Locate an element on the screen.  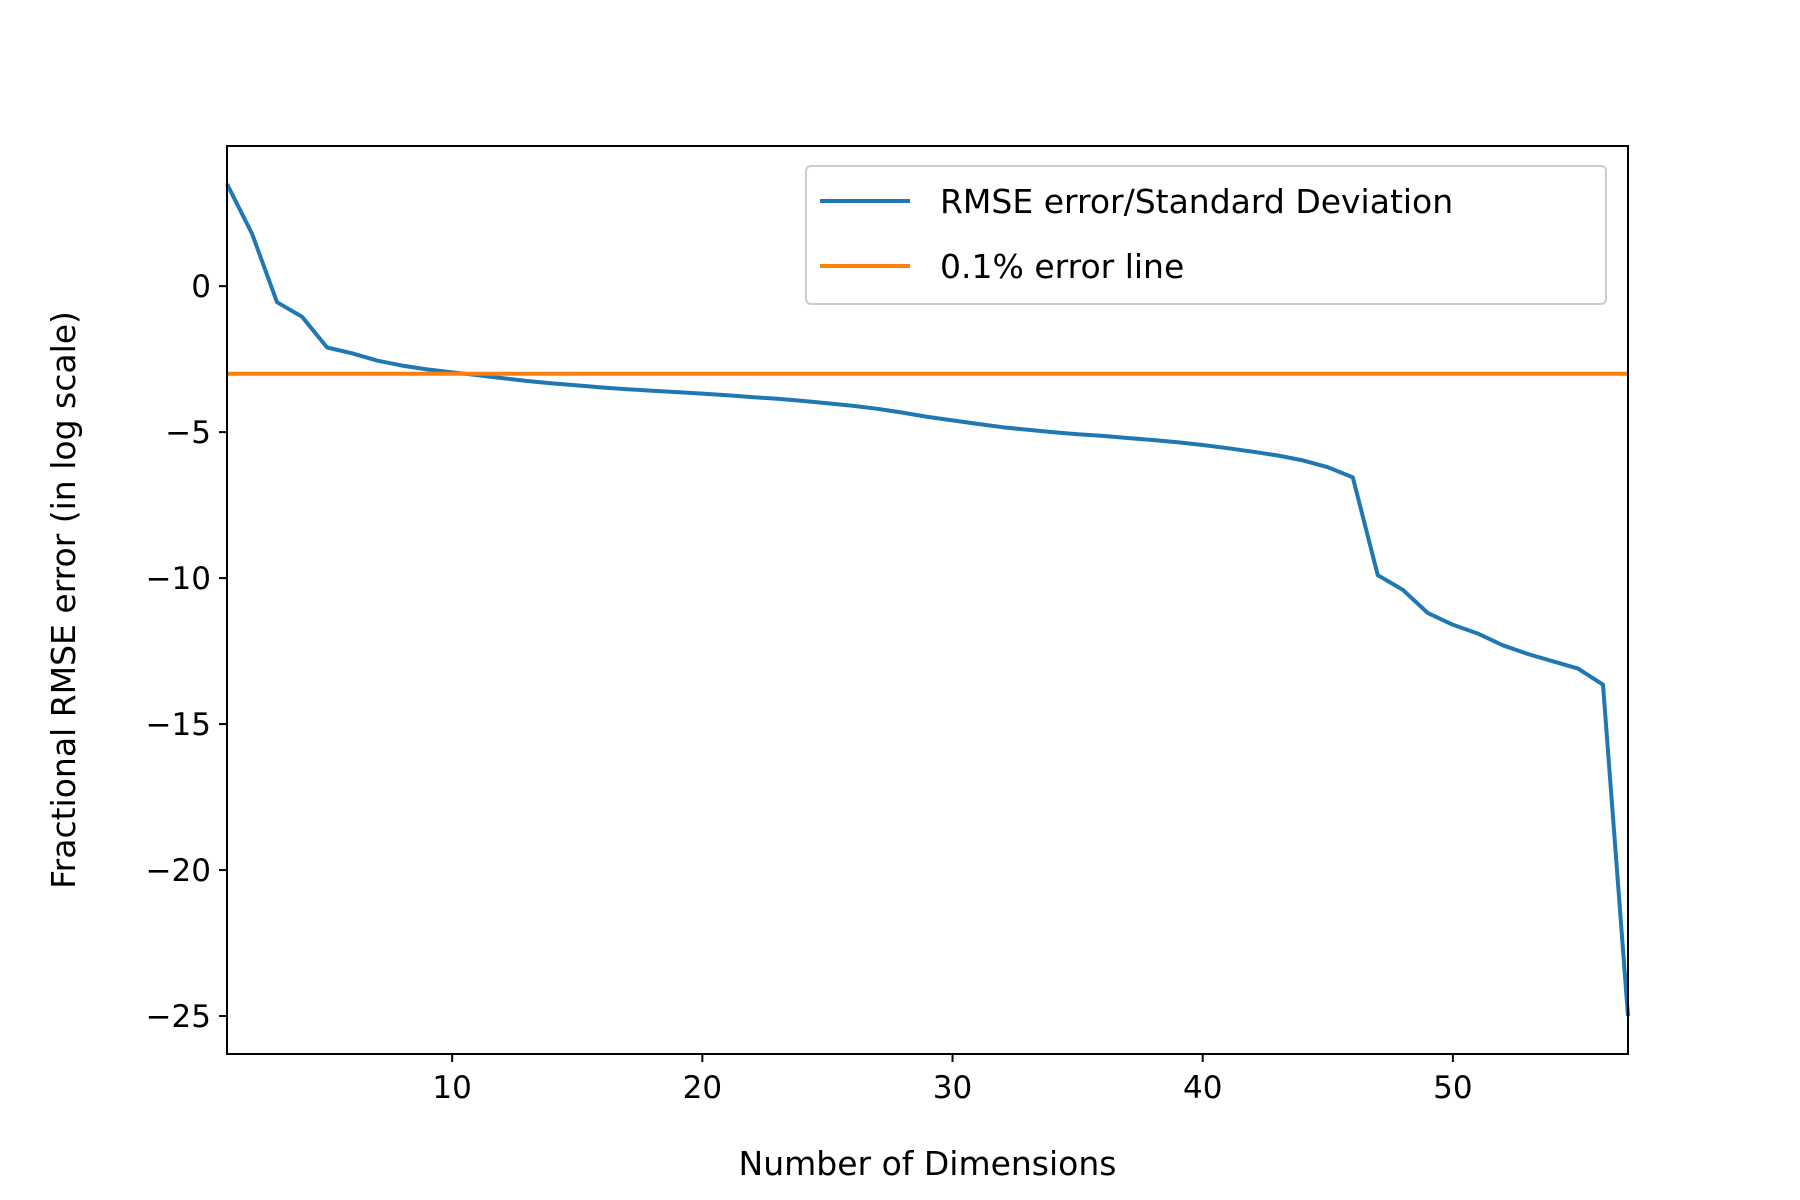
y-tick-label: −25 is located at coordinates (178, 1017).